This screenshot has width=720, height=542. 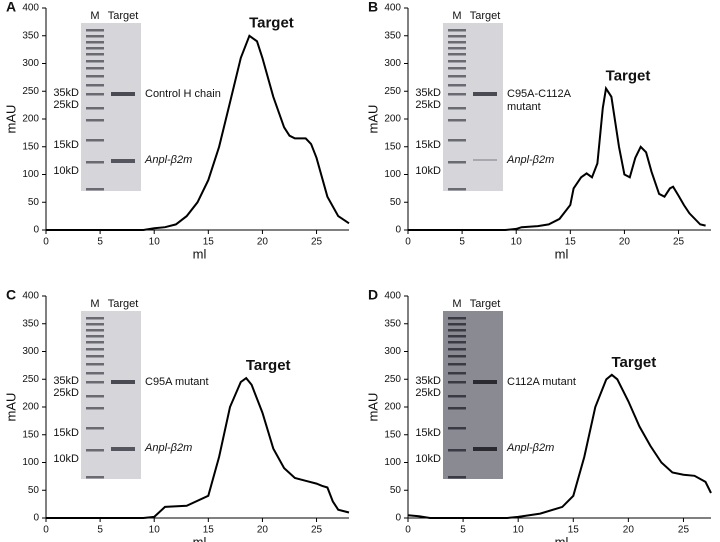 What do you see at coordinates (373, 7) in the screenshot?
I see `panel-label: B` at bounding box center [373, 7].